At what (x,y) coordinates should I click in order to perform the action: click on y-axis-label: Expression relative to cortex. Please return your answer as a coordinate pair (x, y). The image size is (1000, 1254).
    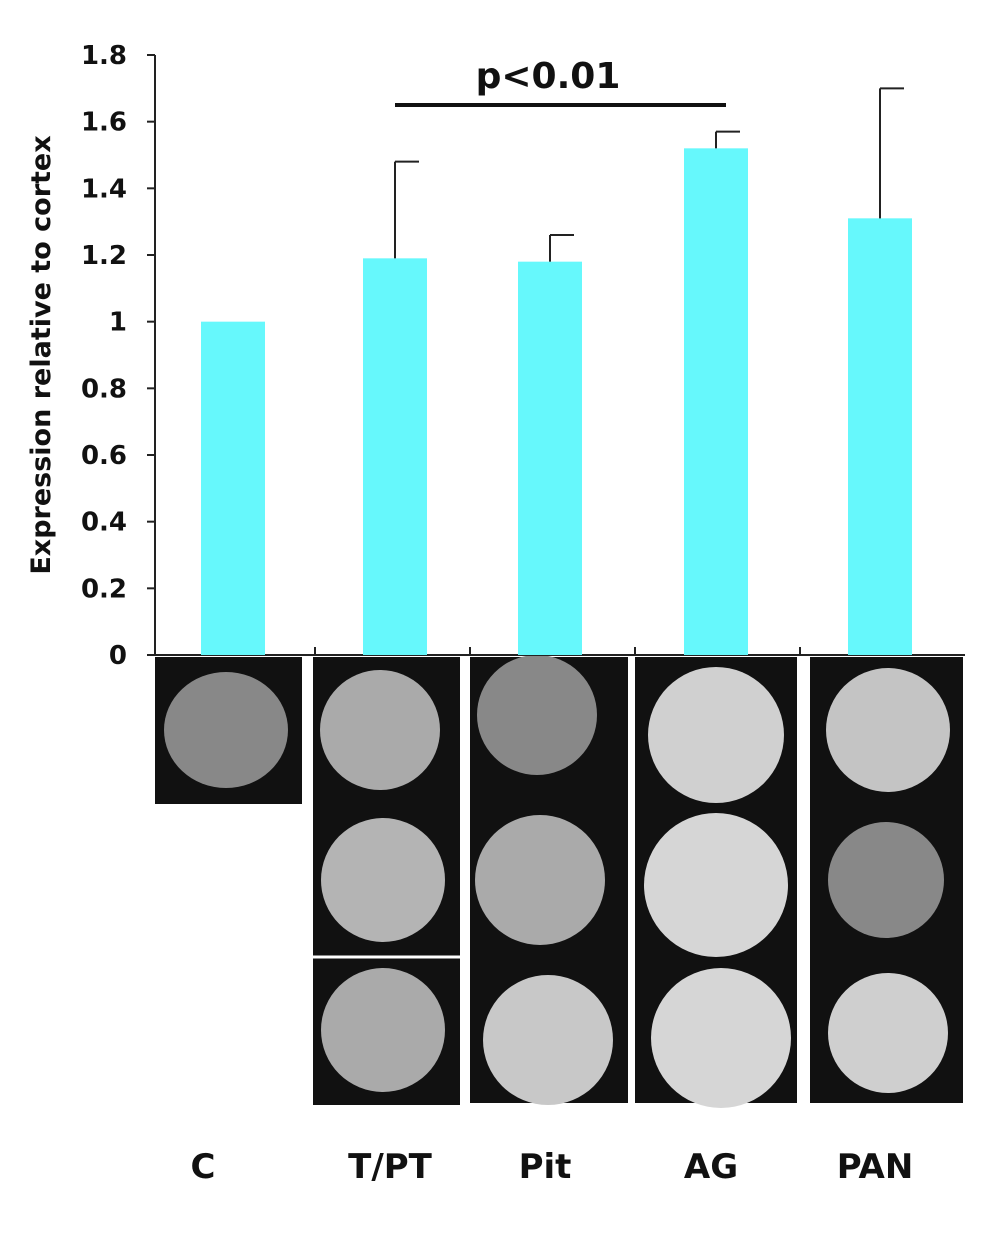
    Looking at the image, I should click on (41, 354).